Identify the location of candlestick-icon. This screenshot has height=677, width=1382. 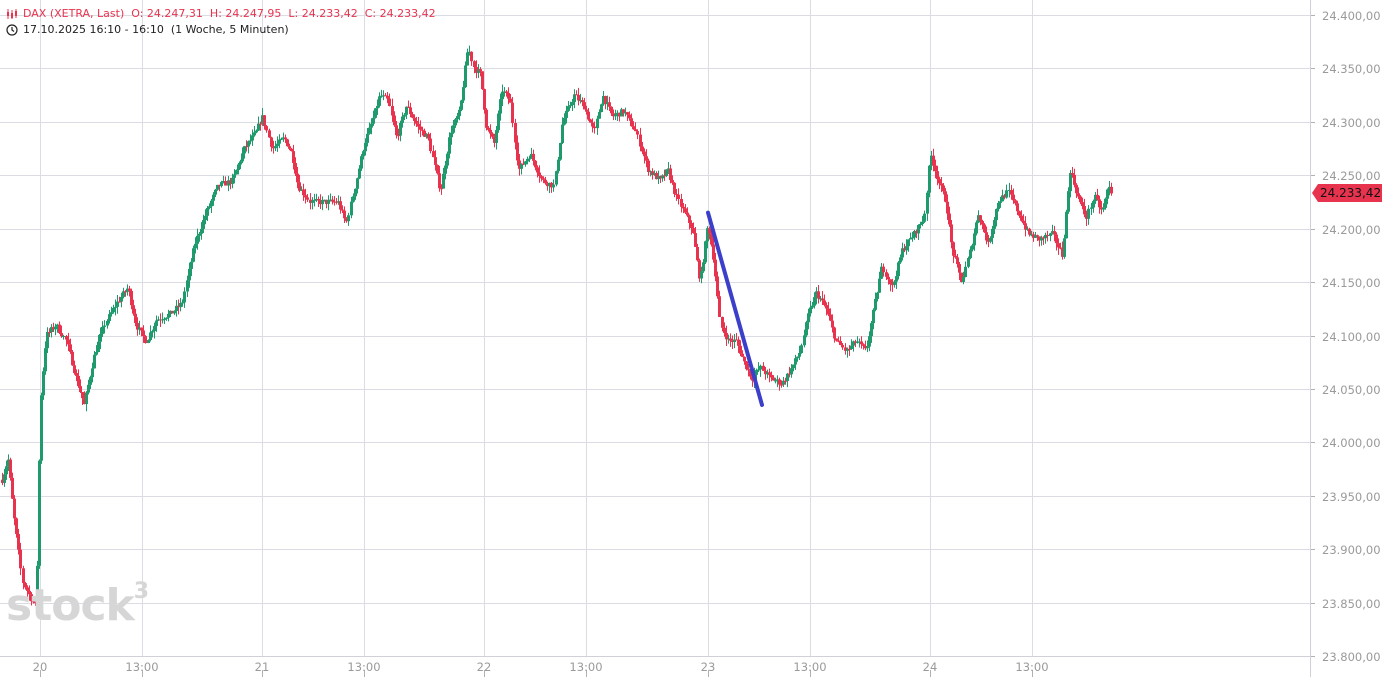
(12, 14).